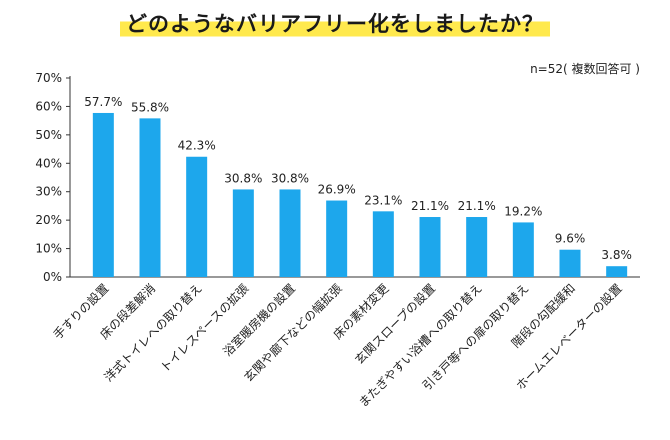 The width and height of the screenshot is (670, 440). I want to click on category-label: 玄関スロープの設置, so click(395, 324).